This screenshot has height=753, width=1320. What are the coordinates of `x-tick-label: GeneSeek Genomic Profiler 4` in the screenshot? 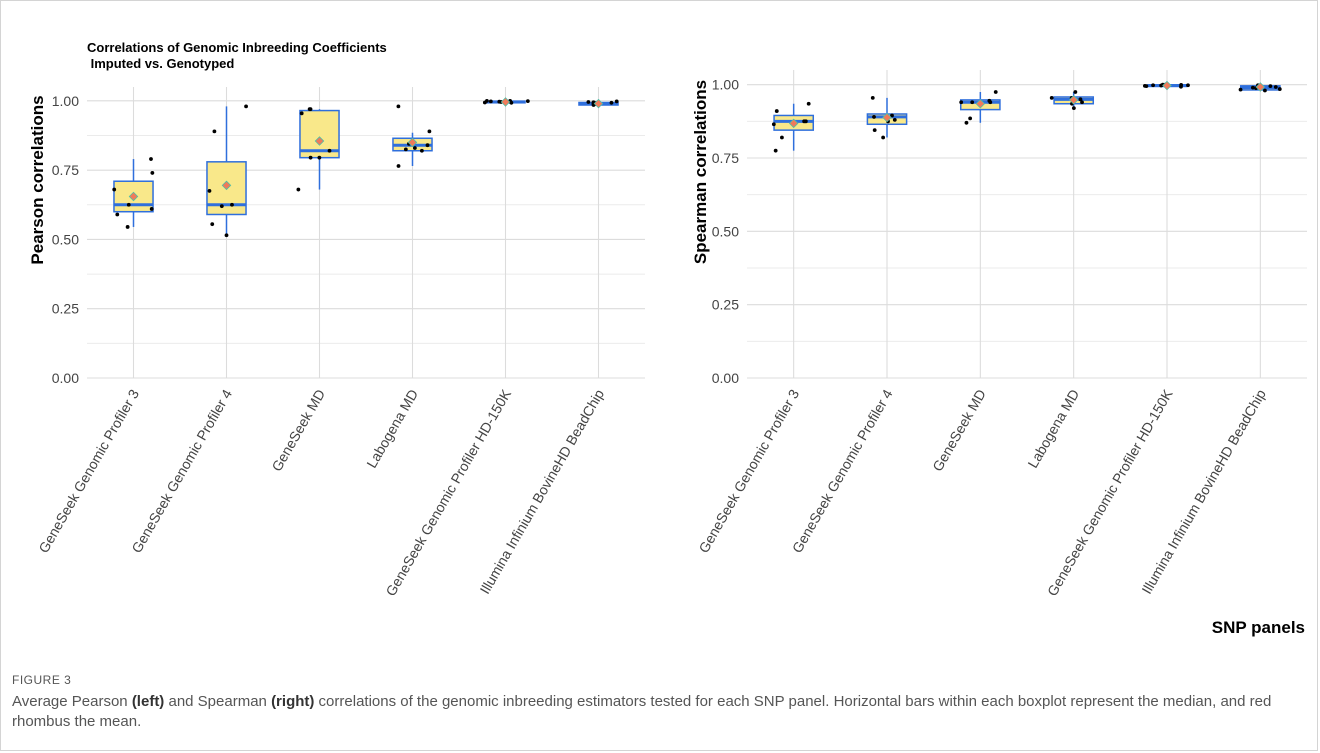 It's located at (181, 470).